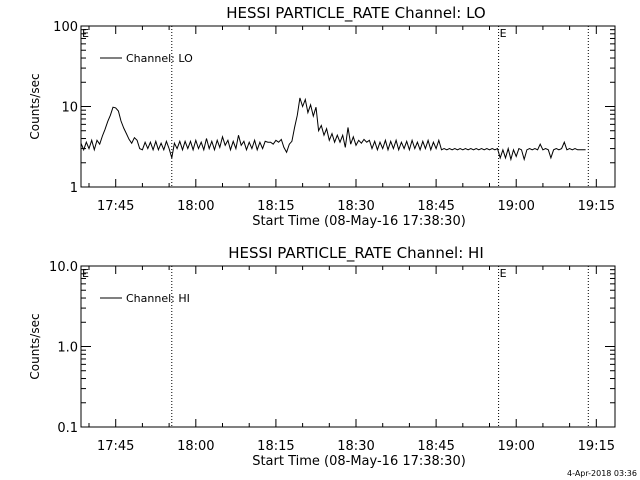 The width and height of the screenshot is (640, 480). I want to click on y-tick-label: 1.0, so click(67, 348).